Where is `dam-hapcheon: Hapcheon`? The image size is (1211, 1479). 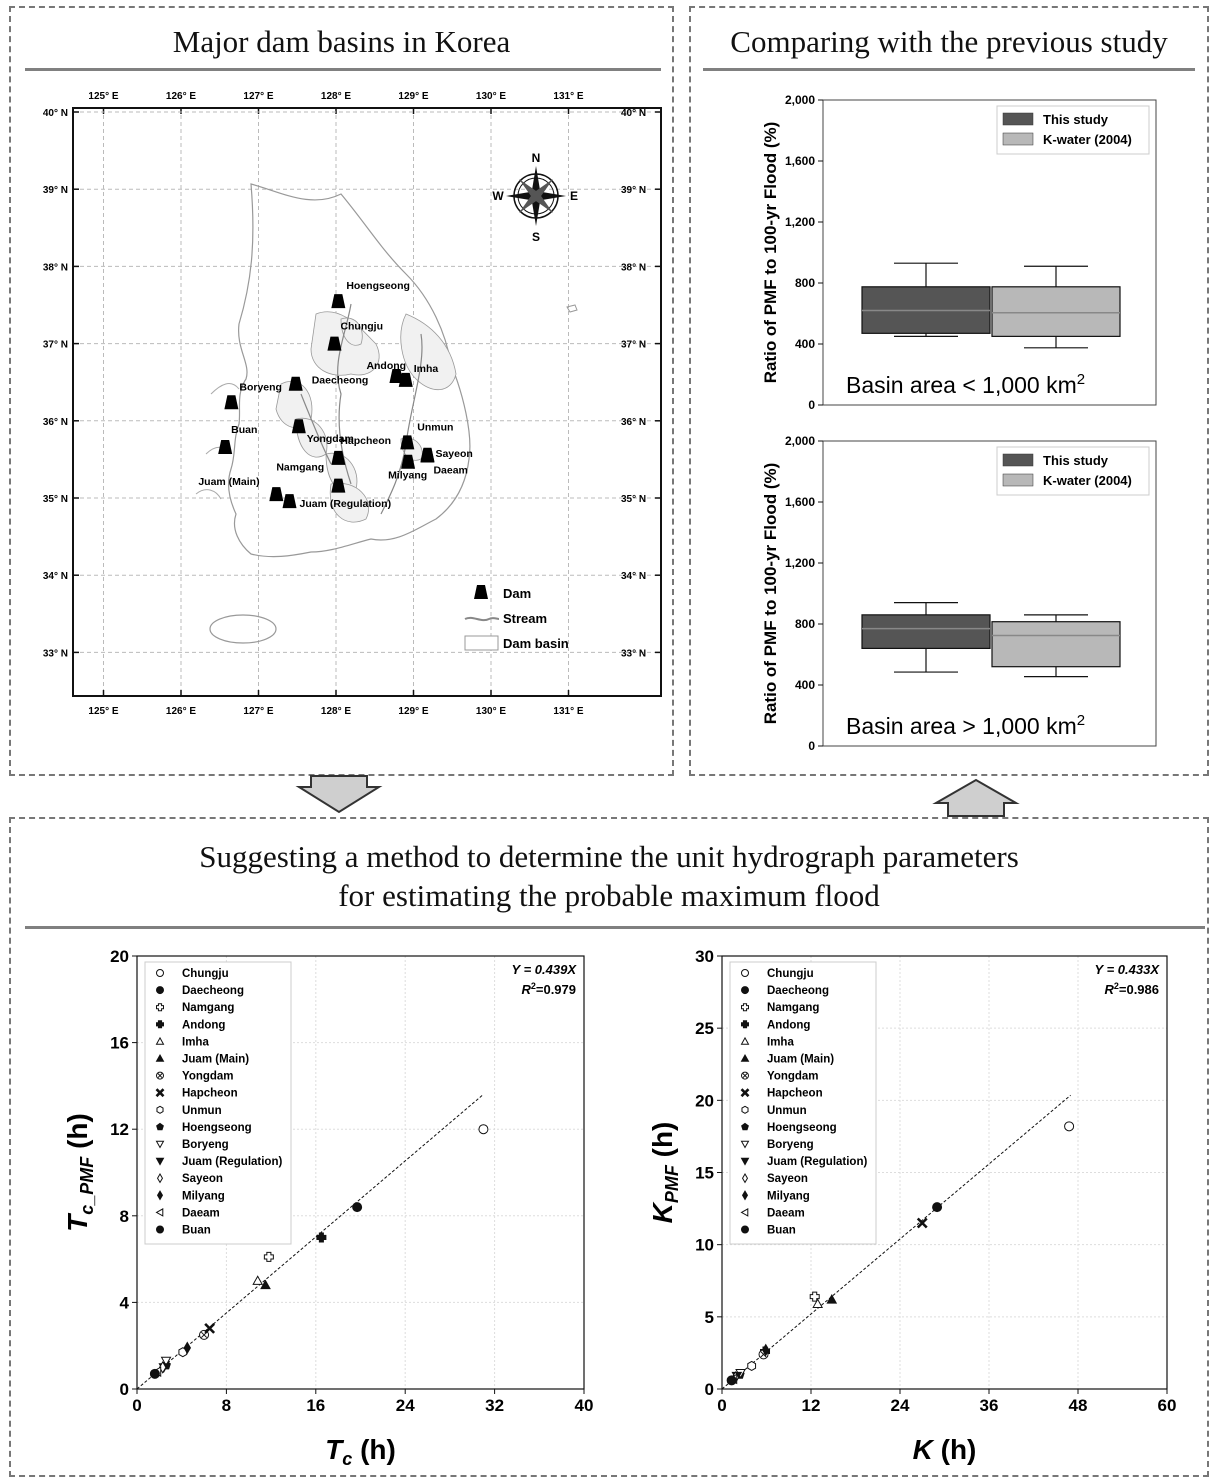
dam-hapcheon: Hapcheon is located at coordinates (361, 450).